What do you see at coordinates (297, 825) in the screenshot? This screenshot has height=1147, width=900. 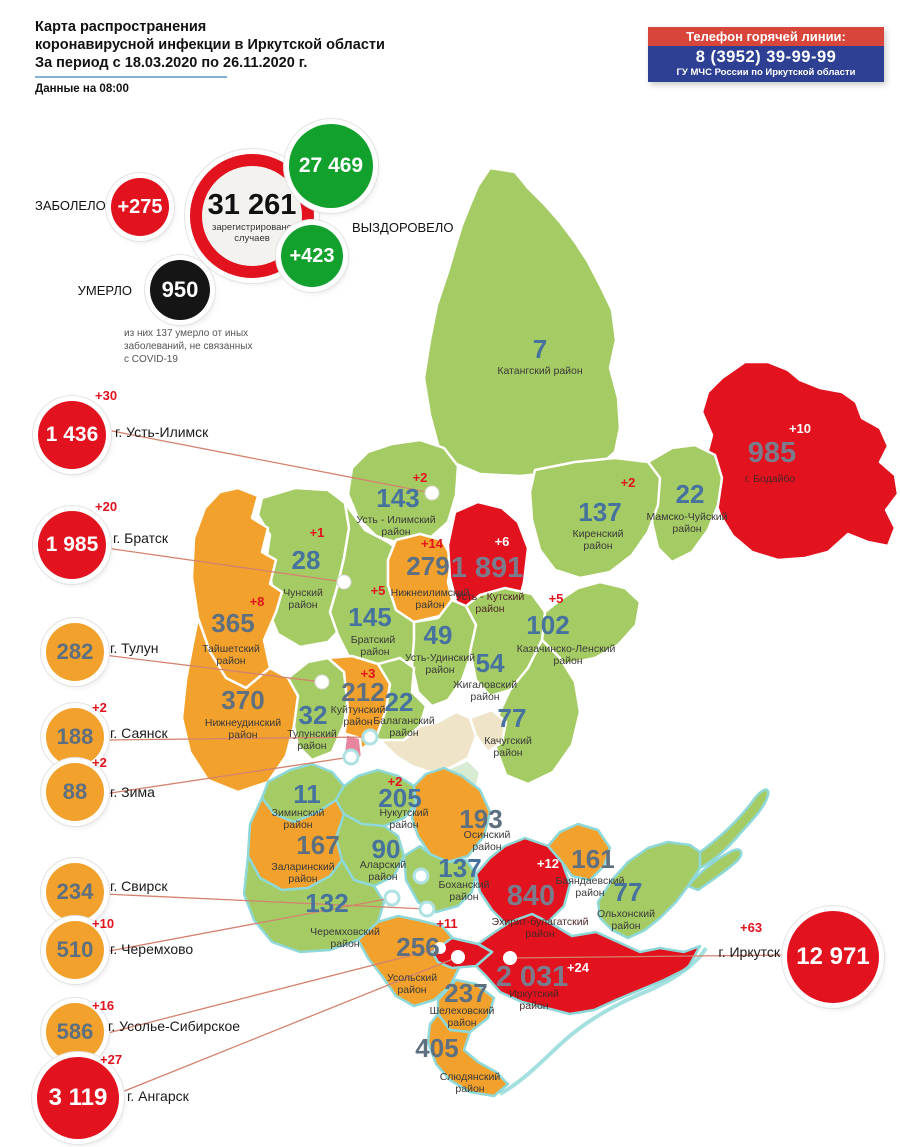 I see `region-ziminsky-name2: район` at bounding box center [297, 825].